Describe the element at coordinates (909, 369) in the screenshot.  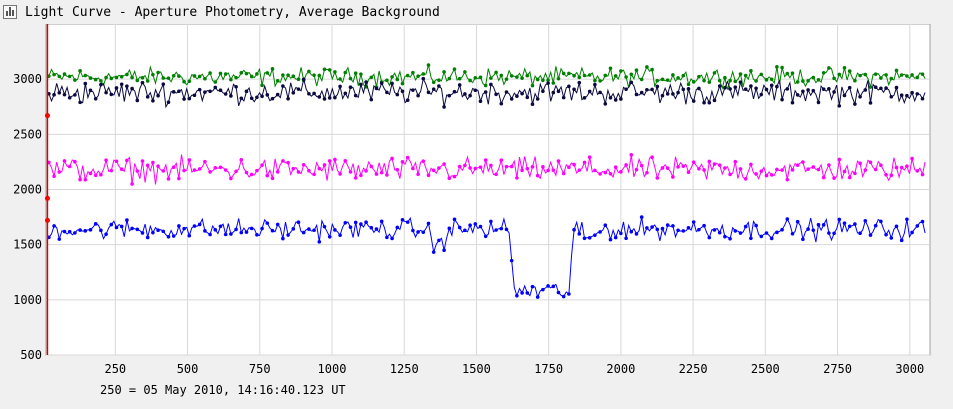
I see `x-tick-label: 3000` at that location.